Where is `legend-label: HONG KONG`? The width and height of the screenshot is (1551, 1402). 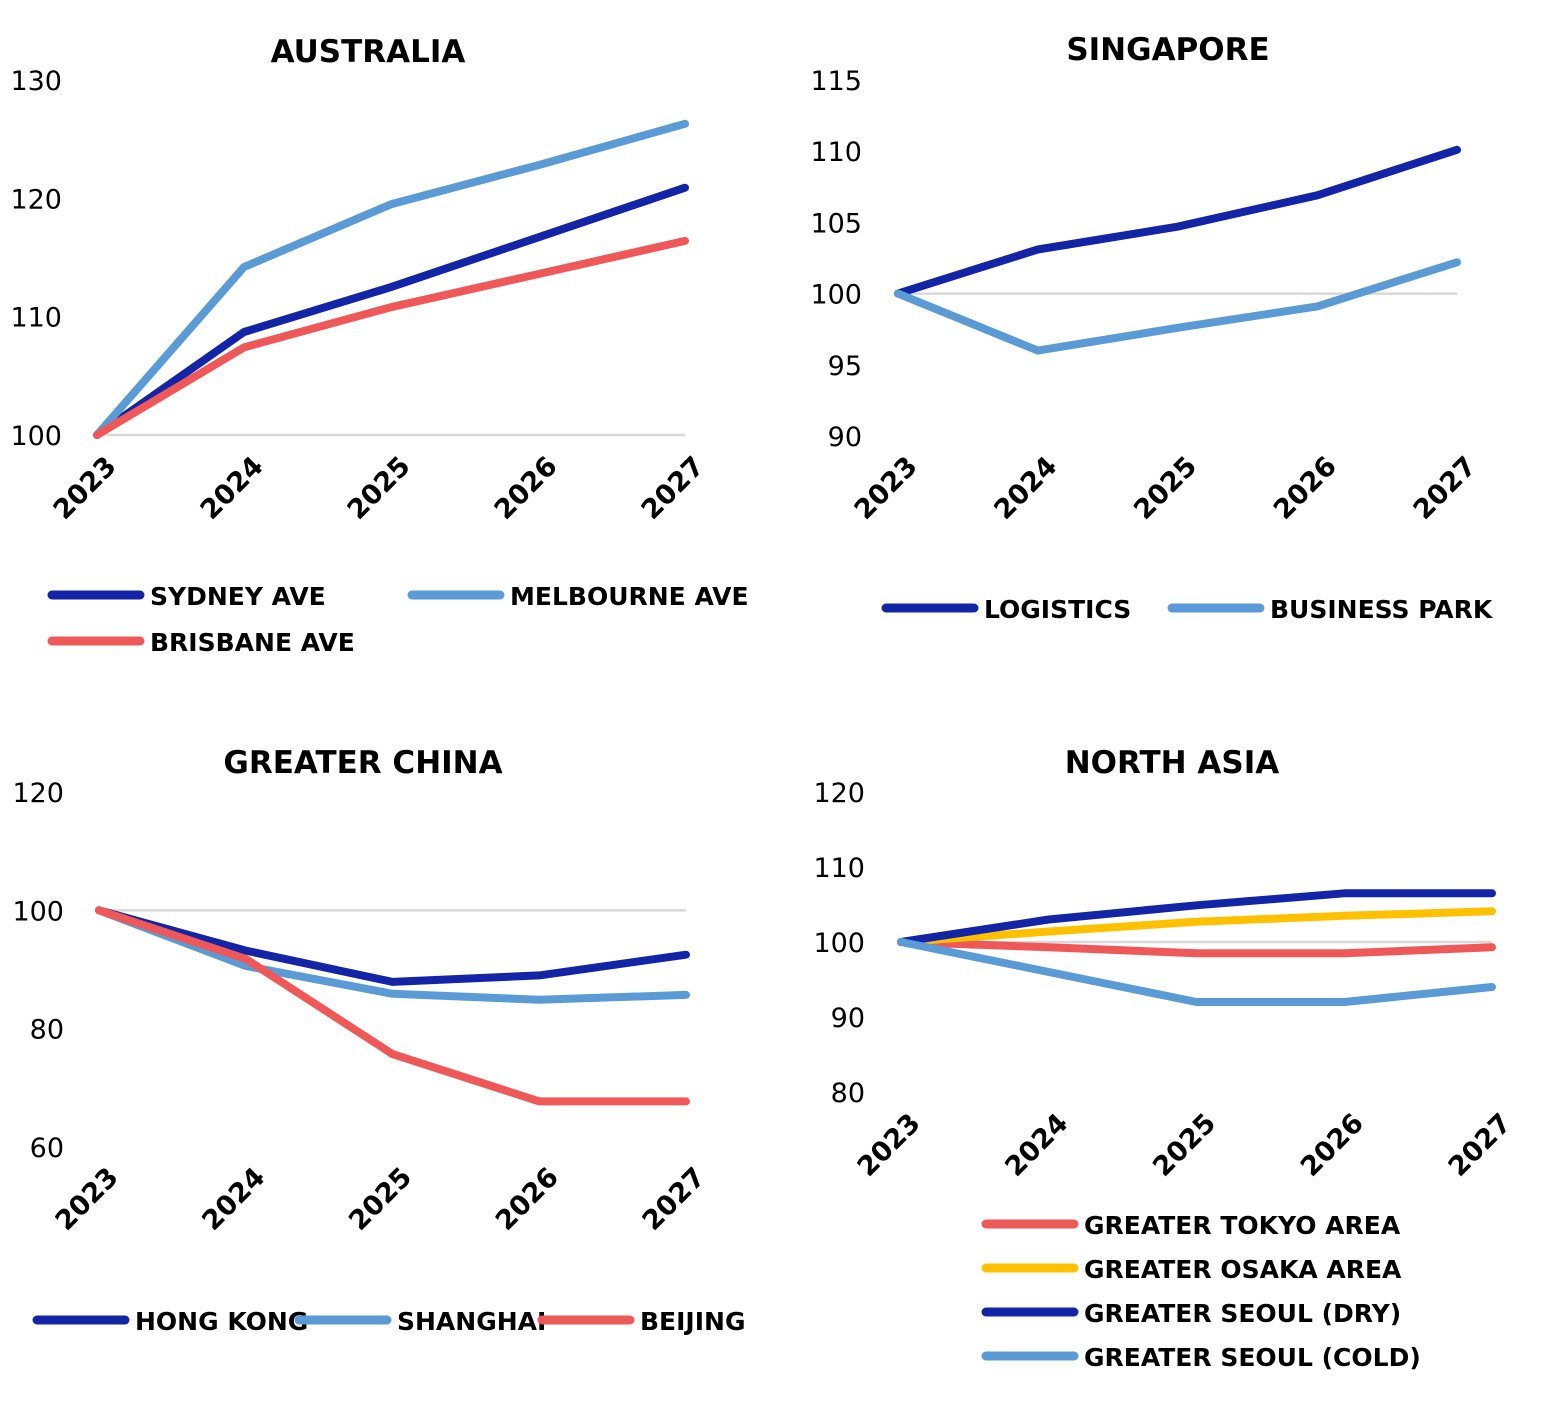
legend-label: HONG KONG is located at coordinates (221, 1321).